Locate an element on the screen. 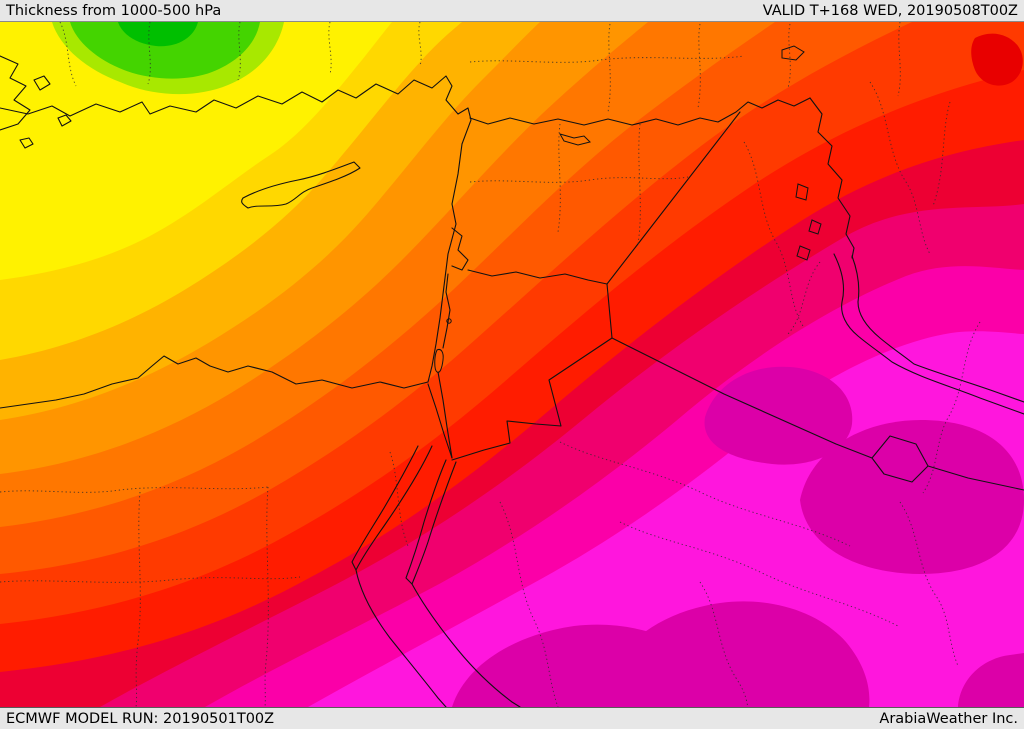  band-yellow is located at coordinates (196, 151).